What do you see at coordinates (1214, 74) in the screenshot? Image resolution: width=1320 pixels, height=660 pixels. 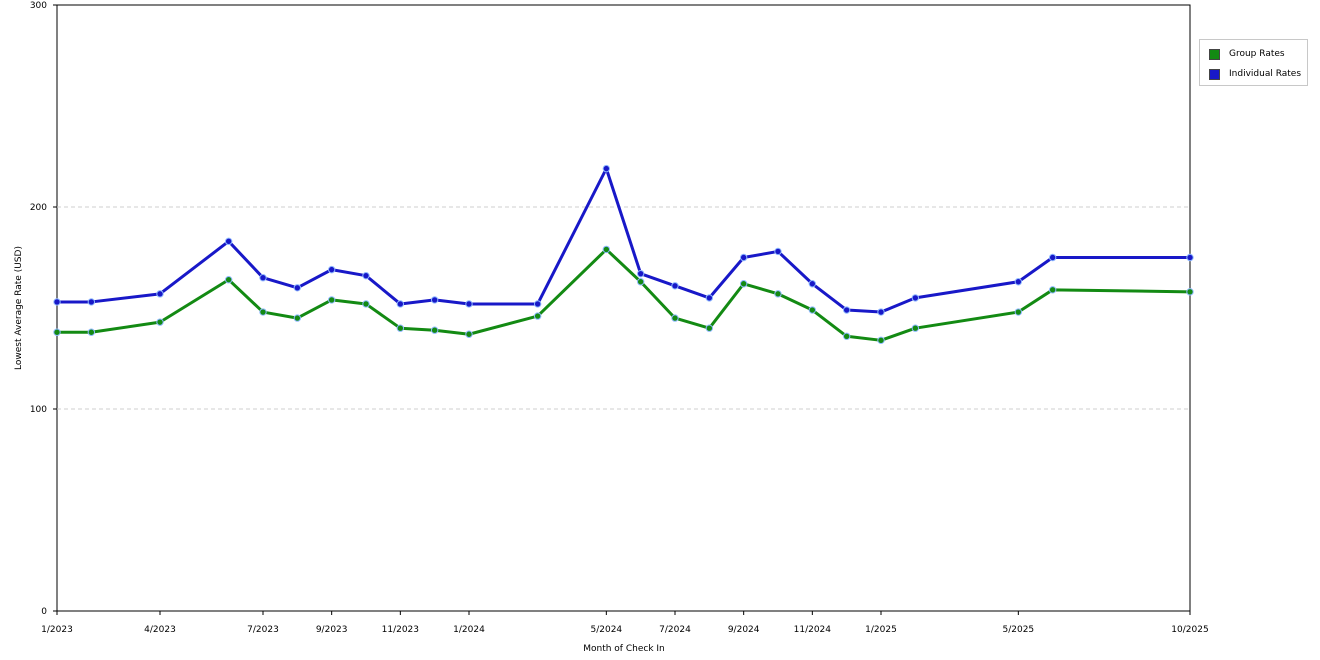 I see `legend-swatch-individual-rates` at bounding box center [1214, 74].